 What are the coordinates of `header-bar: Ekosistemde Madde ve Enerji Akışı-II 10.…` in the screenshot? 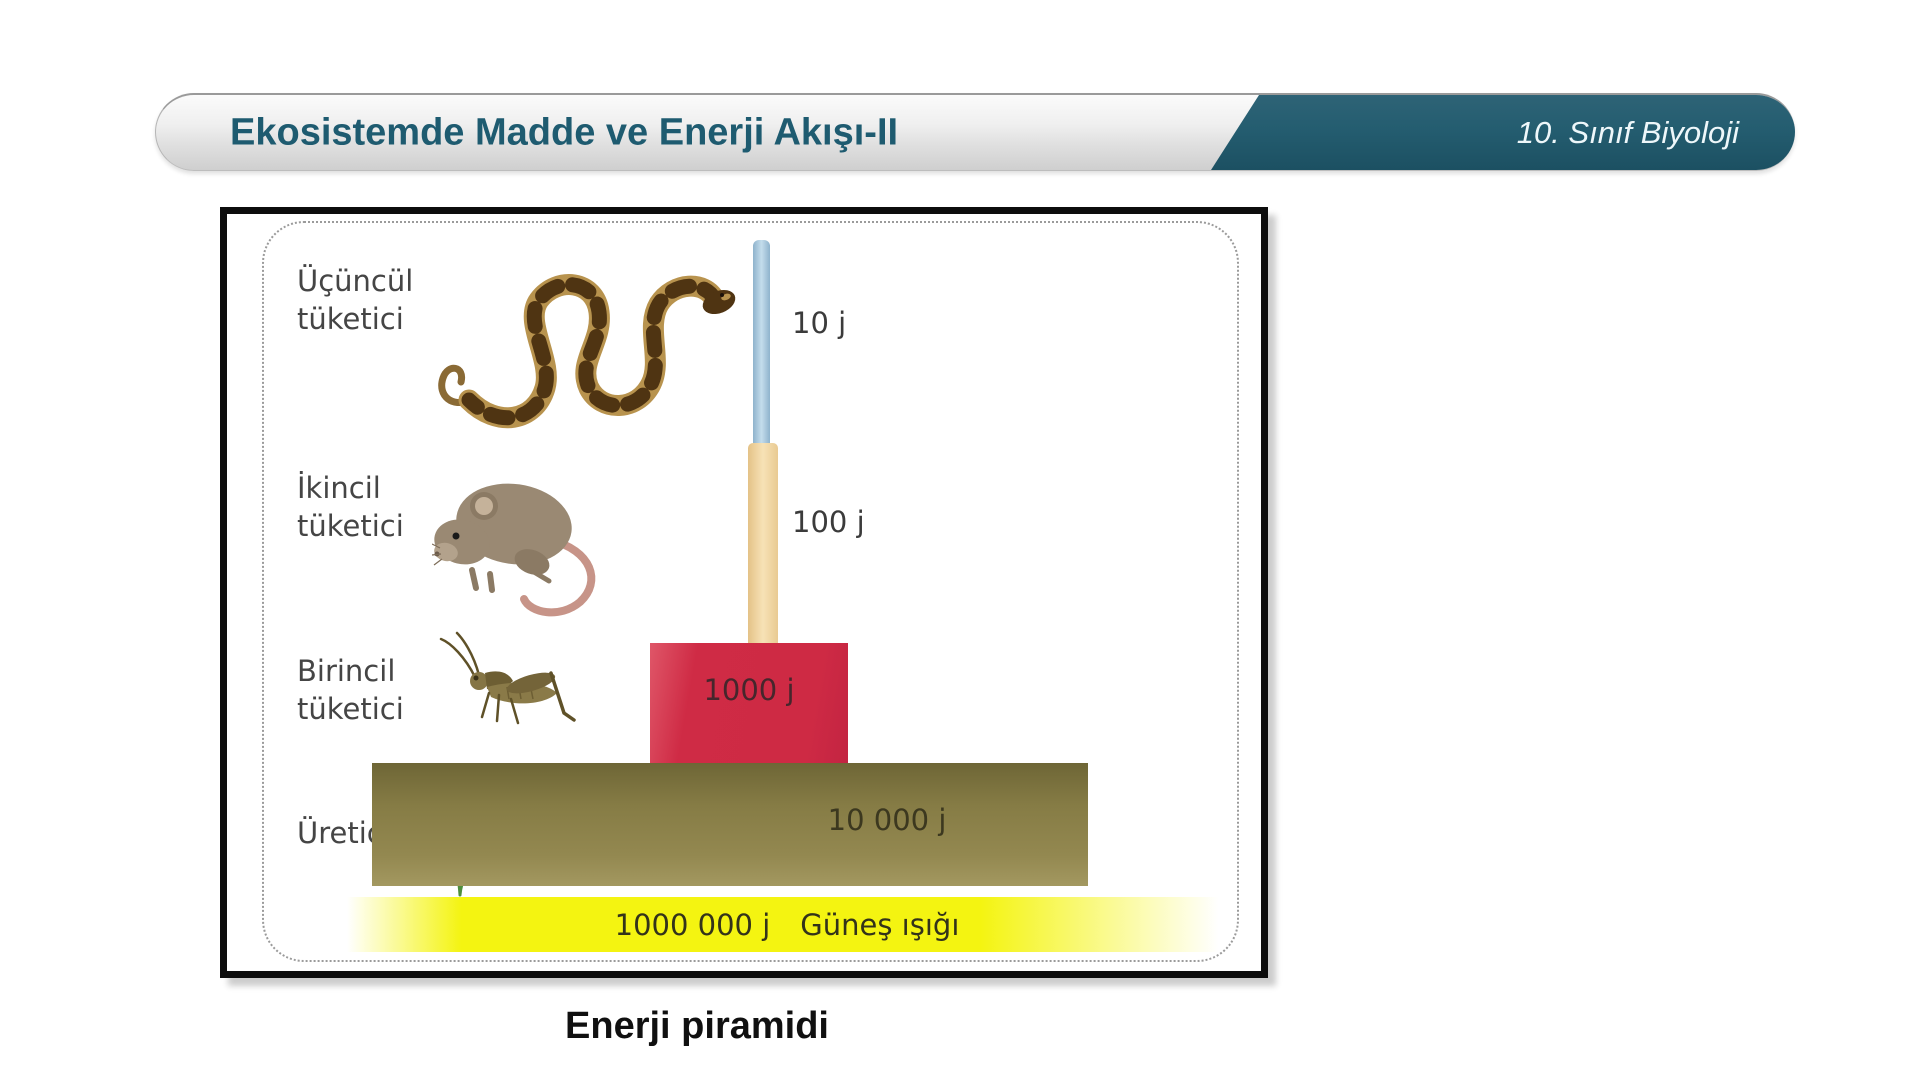 It's located at (975, 132).